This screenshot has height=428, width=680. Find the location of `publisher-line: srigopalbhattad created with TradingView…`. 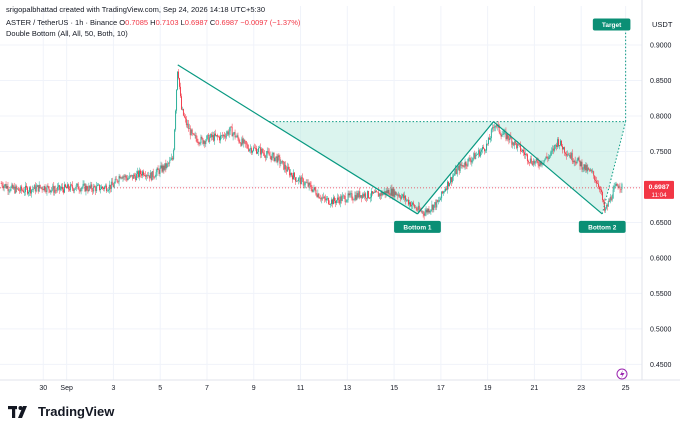

publisher-line: srigopalbhattad created with TradingView… is located at coordinates (135, 9).